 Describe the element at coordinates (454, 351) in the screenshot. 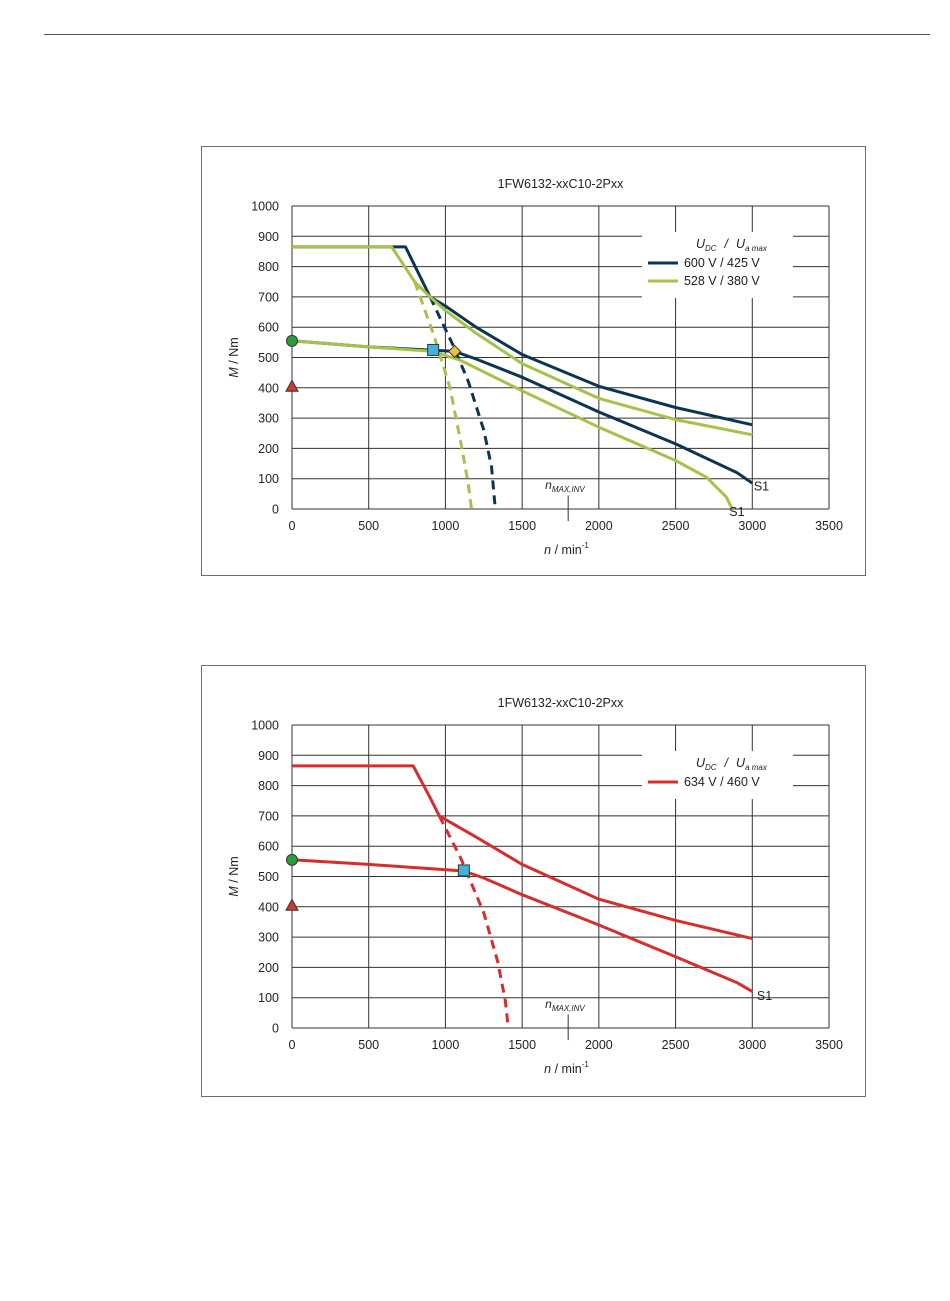

I see `marker-diamond` at that location.